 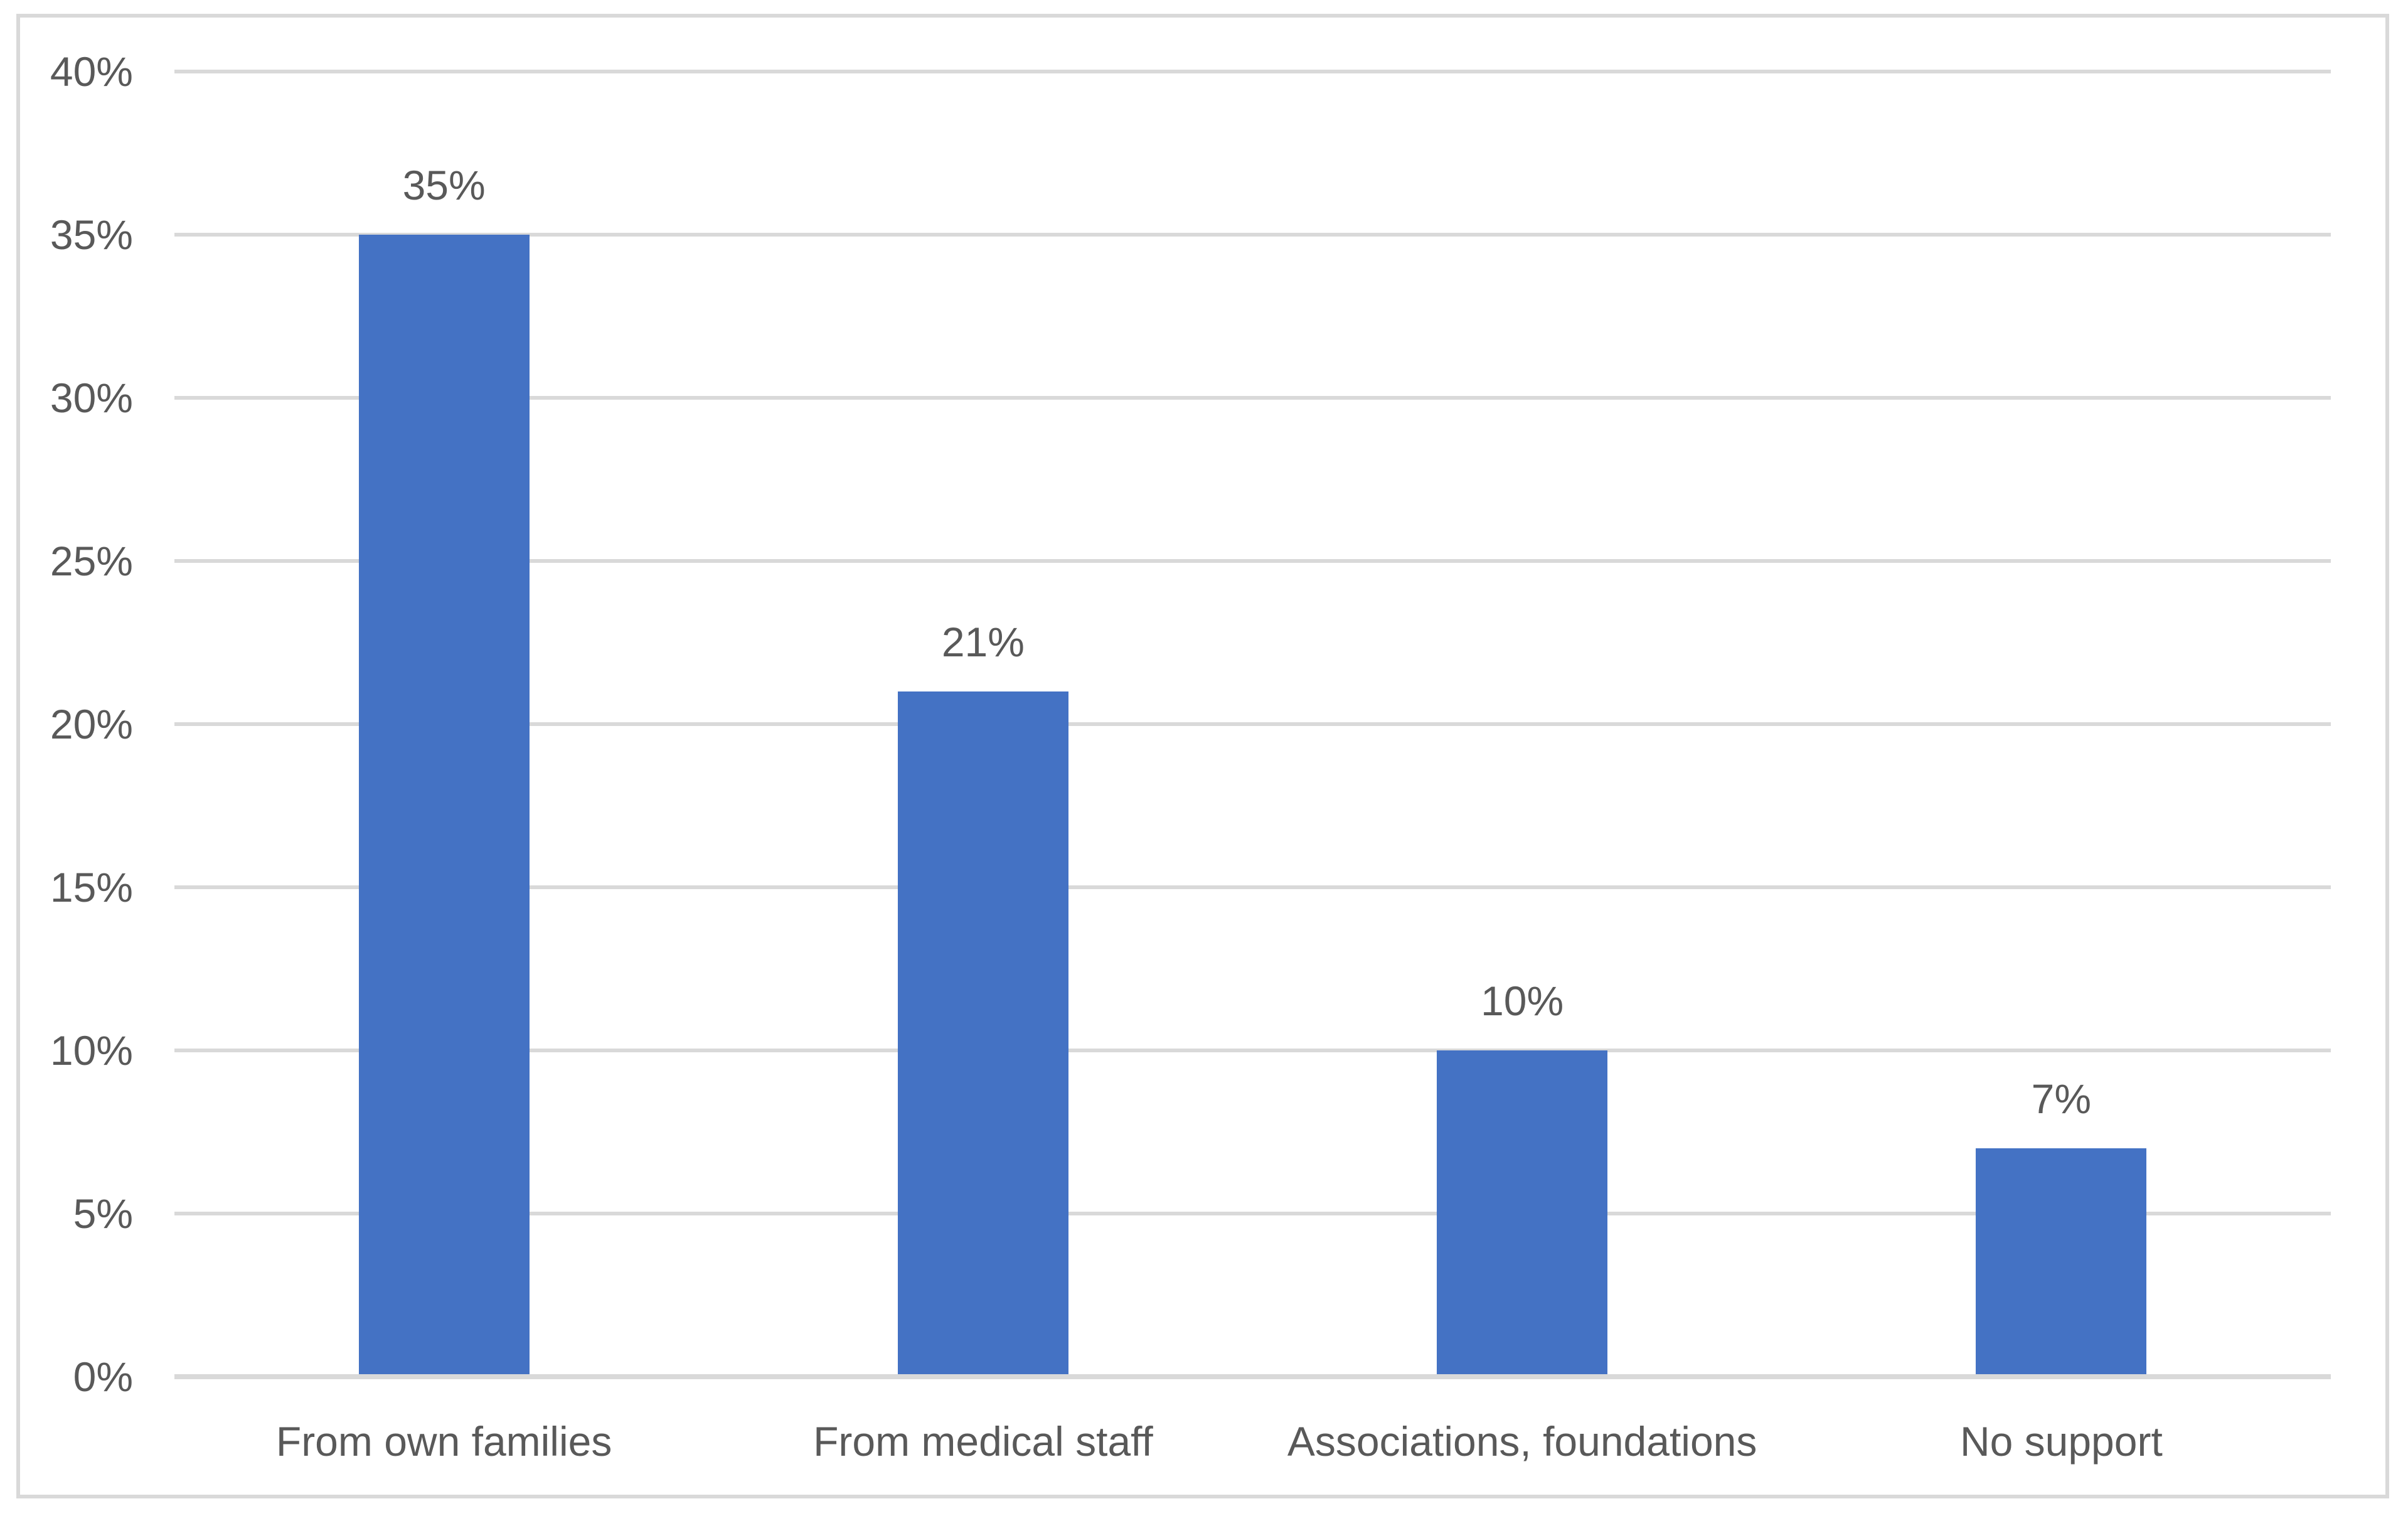 What do you see at coordinates (443, 1442) in the screenshot?
I see `x-category-label: From own families` at bounding box center [443, 1442].